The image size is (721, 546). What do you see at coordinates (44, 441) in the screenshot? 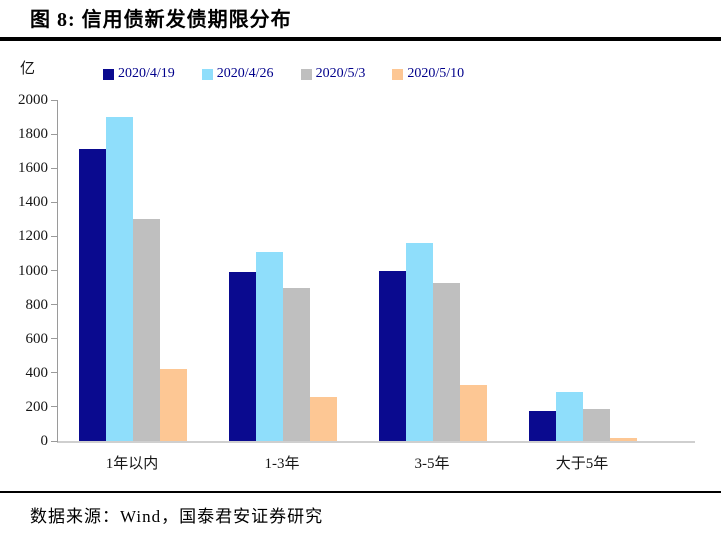
I see `y-axis-label: 0` at bounding box center [44, 441].